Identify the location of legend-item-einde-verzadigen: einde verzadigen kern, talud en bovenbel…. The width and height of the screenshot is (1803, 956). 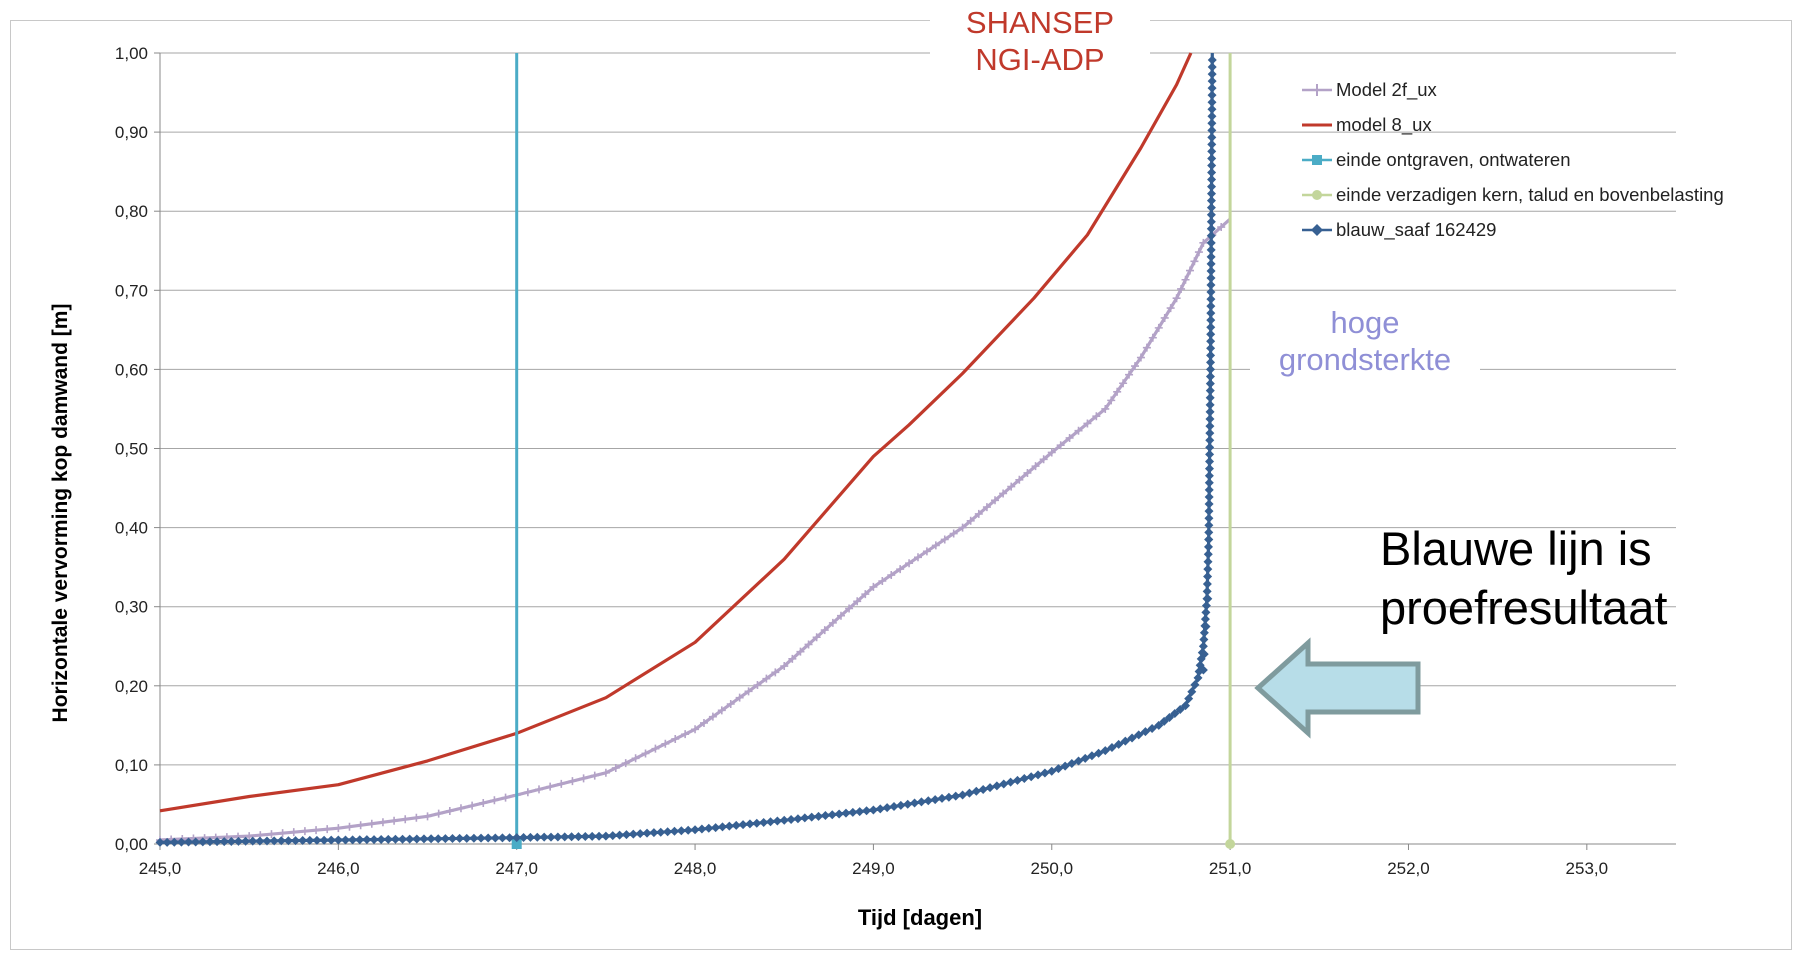
(1512, 194).